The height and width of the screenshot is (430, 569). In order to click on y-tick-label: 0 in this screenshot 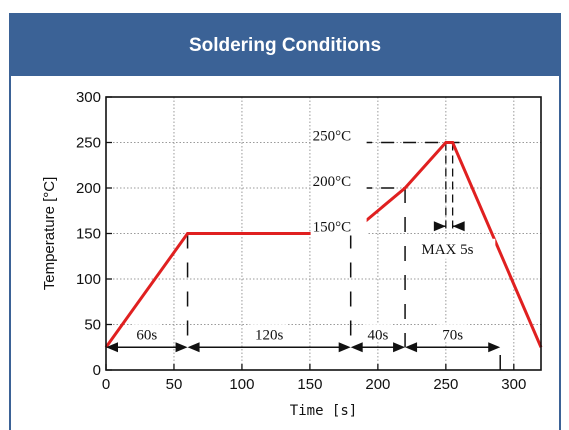, I will do `click(97, 370)`.